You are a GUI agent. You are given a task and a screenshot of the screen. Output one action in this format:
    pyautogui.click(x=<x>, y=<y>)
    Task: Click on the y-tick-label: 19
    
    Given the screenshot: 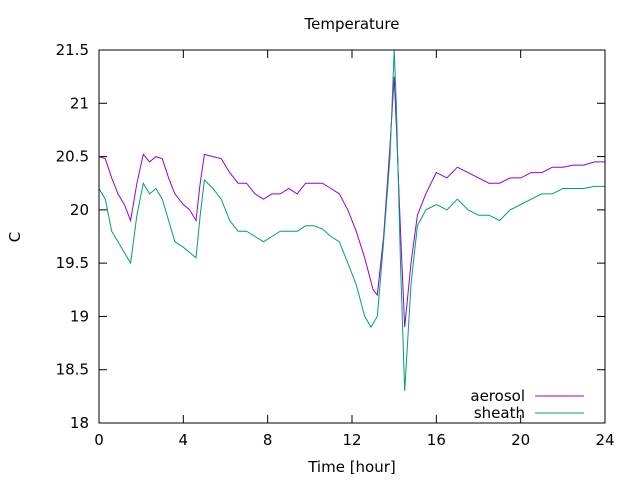 What is the action you would take?
    pyautogui.click(x=79, y=316)
    